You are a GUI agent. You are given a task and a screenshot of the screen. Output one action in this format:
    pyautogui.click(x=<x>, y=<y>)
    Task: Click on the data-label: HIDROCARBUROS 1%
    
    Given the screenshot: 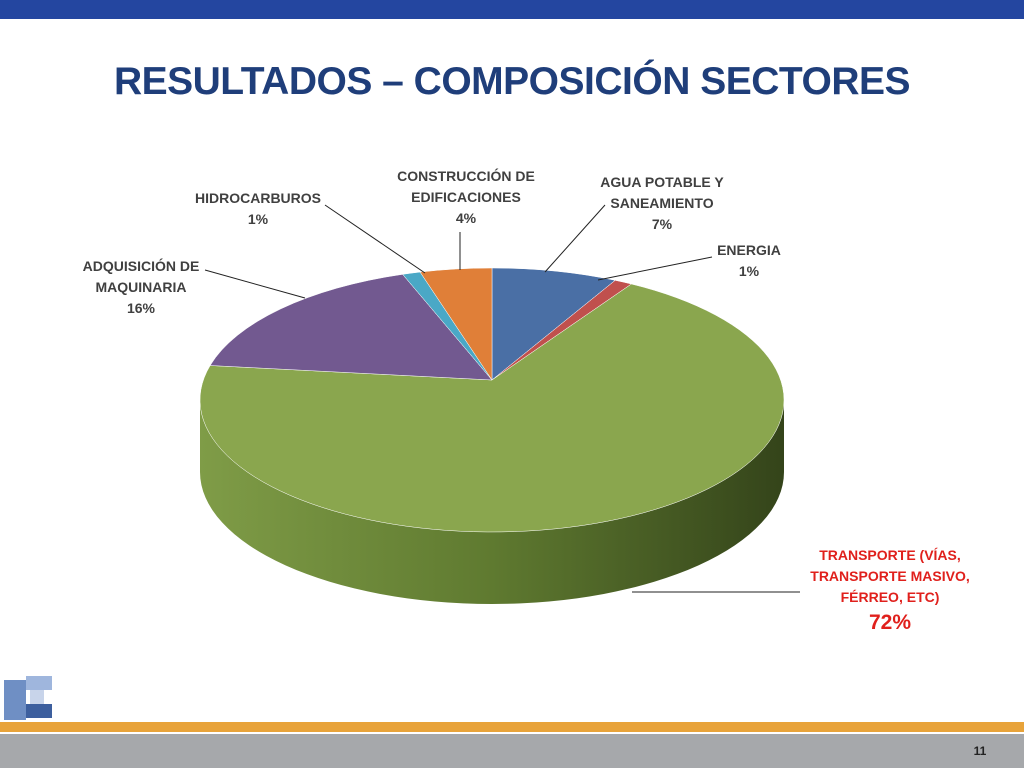 What is the action you would take?
    pyautogui.click(x=258, y=209)
    